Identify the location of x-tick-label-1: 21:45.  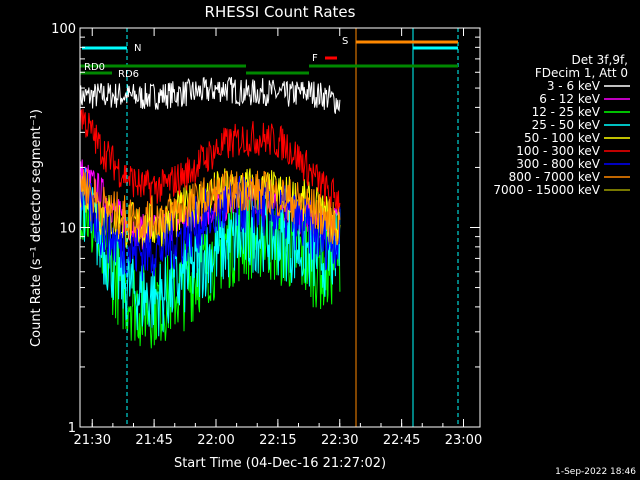
(153, 440).